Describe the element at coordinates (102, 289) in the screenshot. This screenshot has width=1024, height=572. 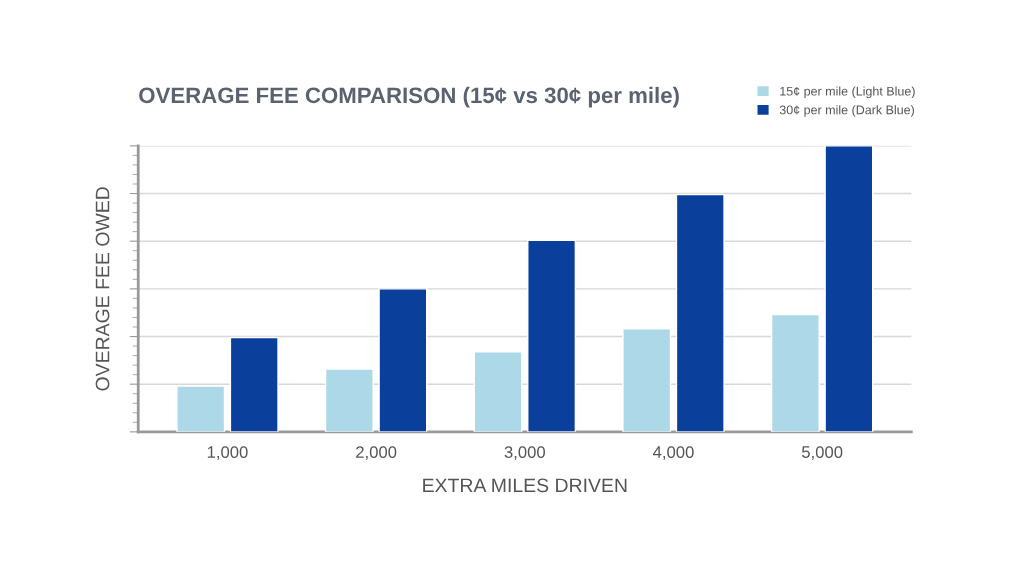
I see `y-axis-title: OVERAGE FEE OWED` at that location.